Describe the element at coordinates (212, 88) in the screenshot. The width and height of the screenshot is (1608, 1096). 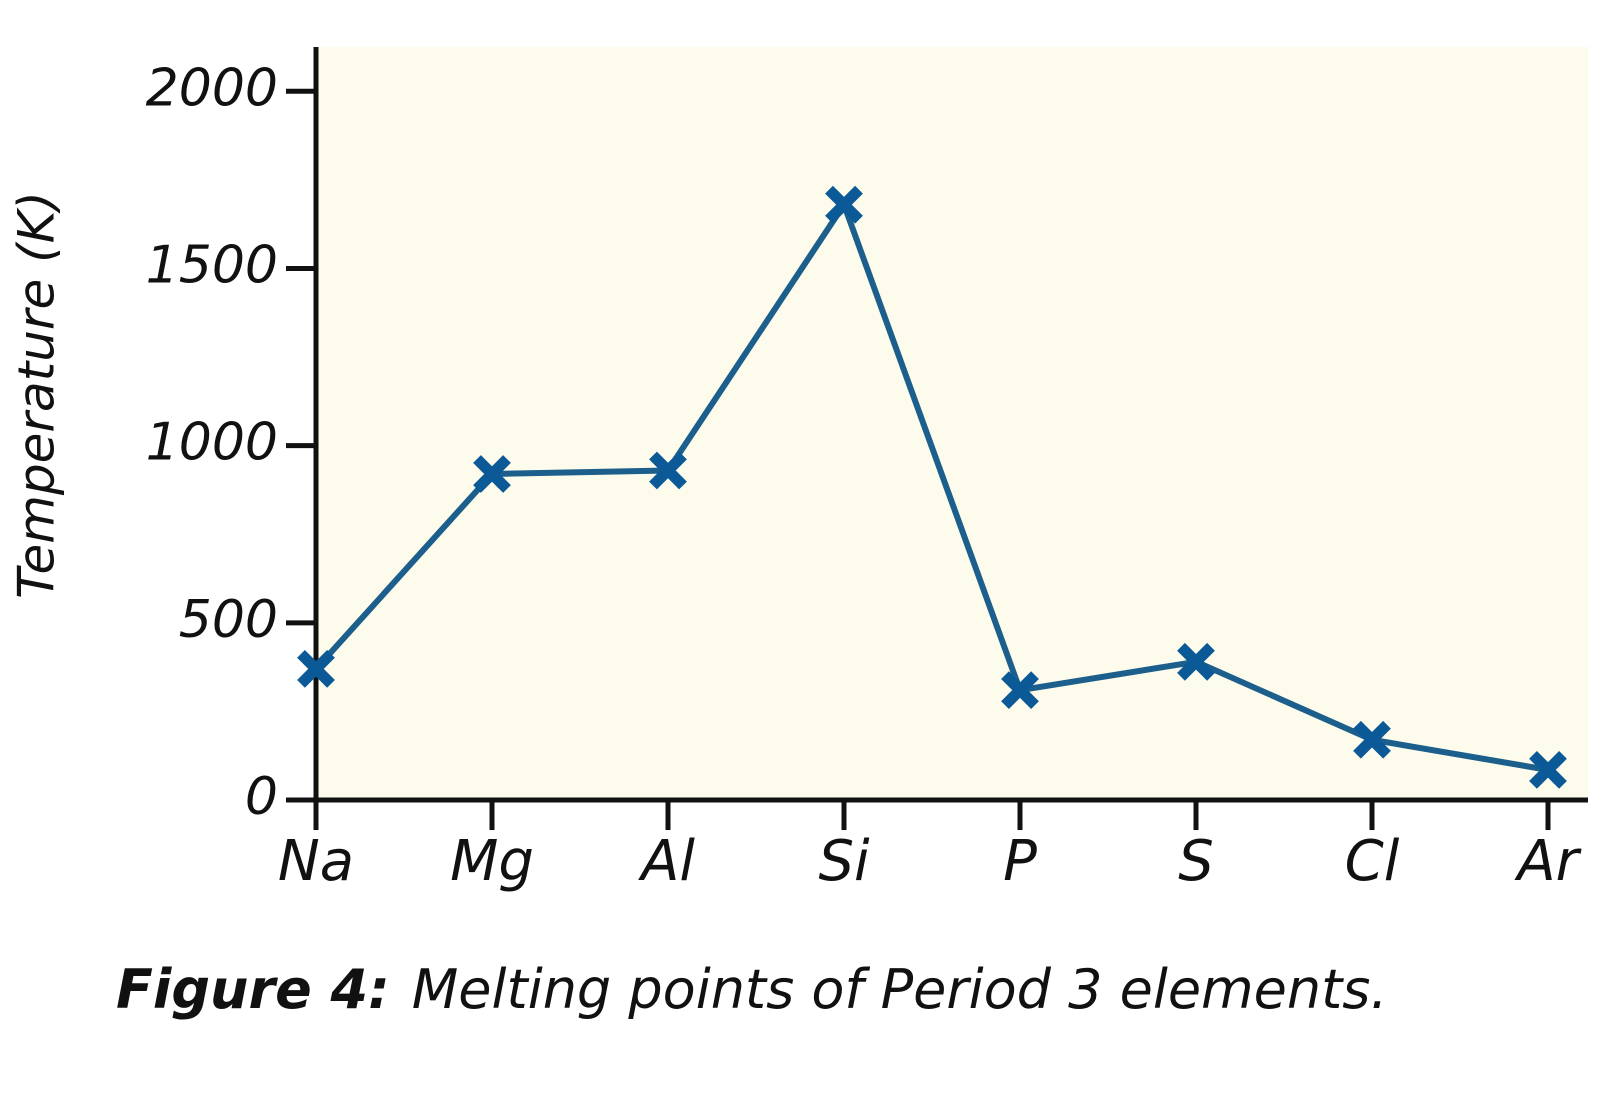
I see `y-tick-label: 2000` at that location.